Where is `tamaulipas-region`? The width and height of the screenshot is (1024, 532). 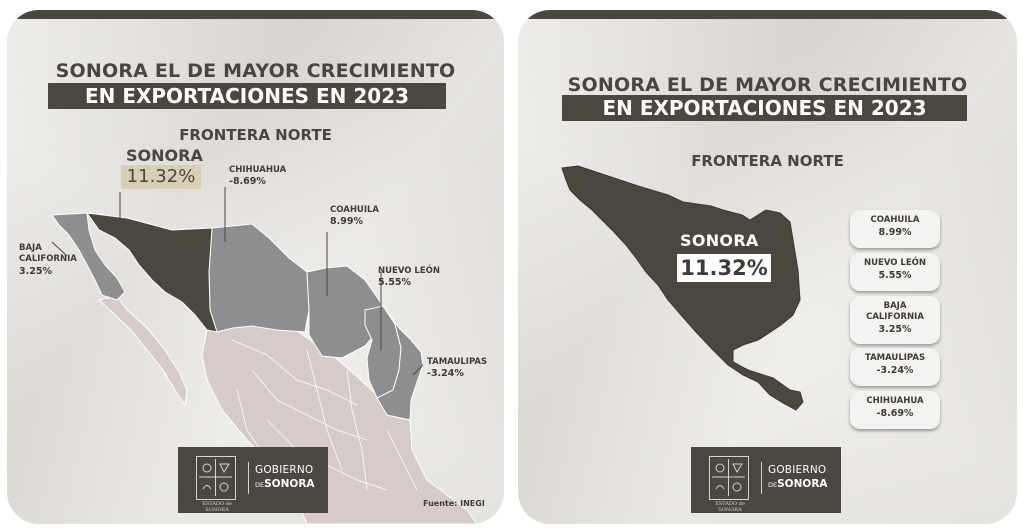 tamaulipas-region is located at coordinates (400, 363).